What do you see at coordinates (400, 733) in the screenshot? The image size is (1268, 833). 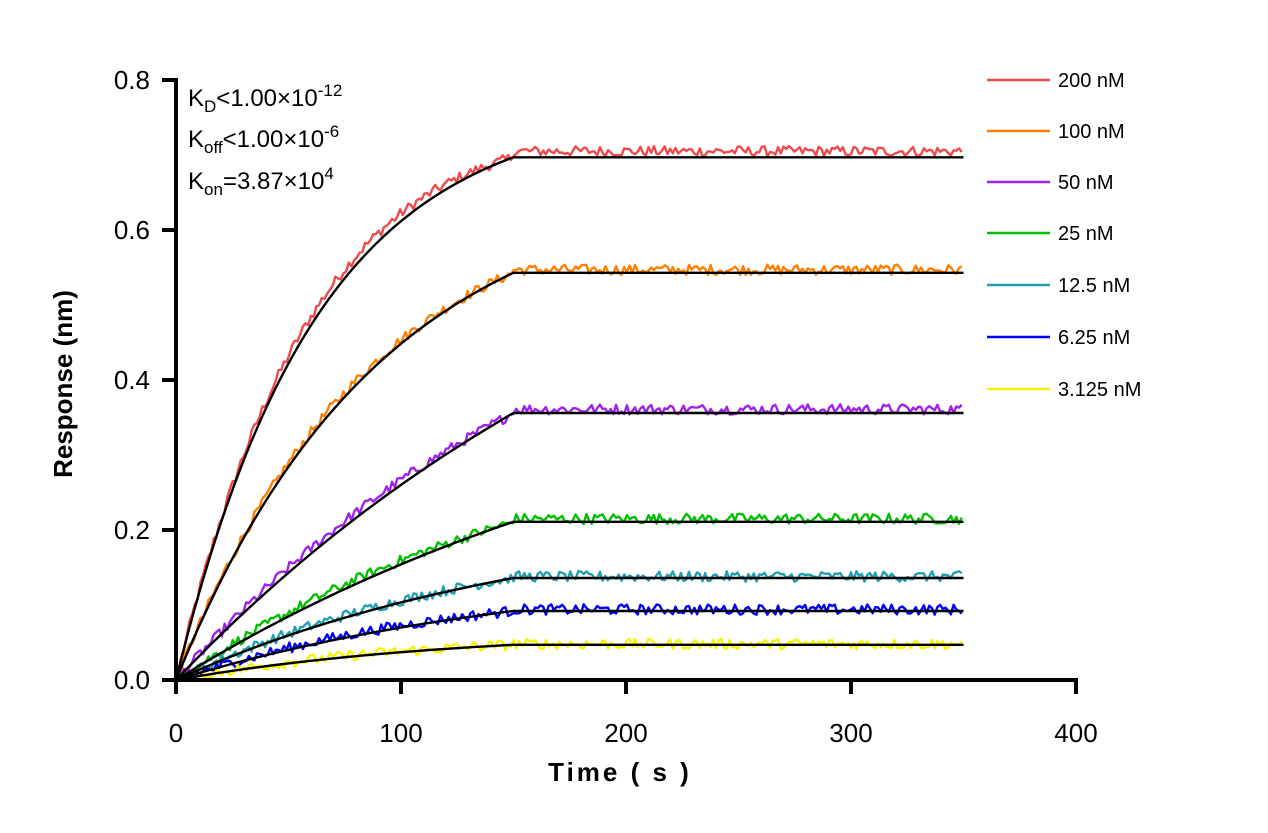 I see `x-tick-label: 100` at bounding box center [400, 733].